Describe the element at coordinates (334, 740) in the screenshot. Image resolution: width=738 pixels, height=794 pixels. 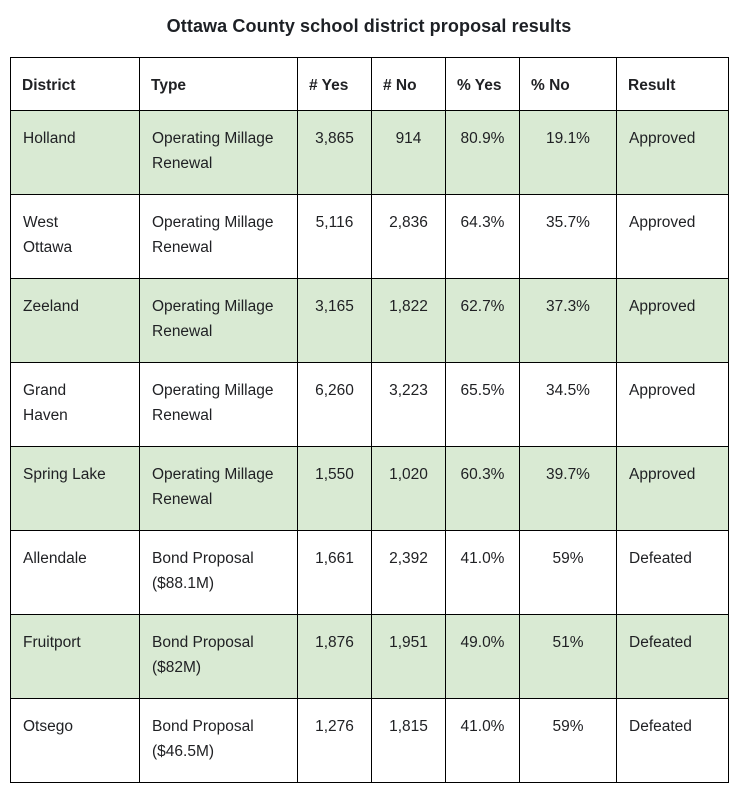
I see `cell-yes-count: 1,276` at that location.